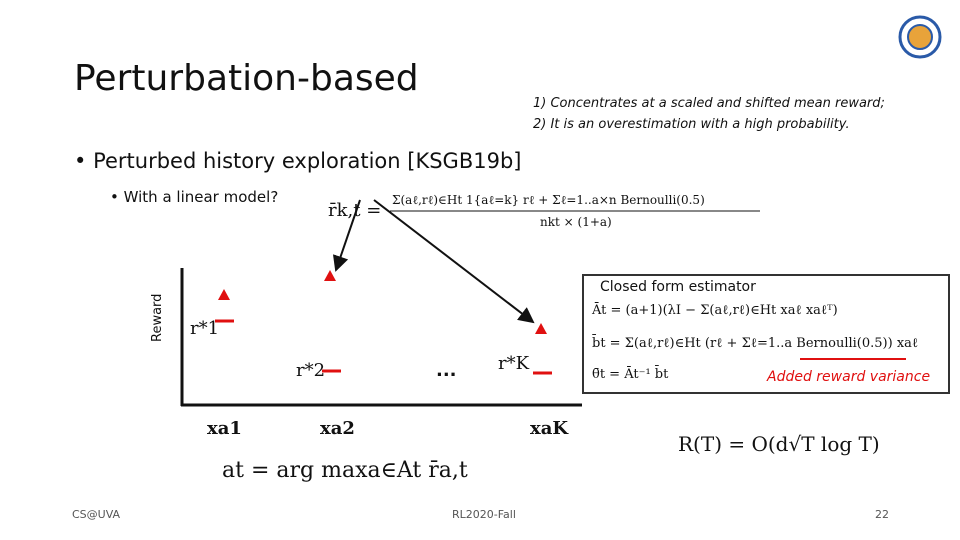  I want to click on estimator-box, so click(766, 334).